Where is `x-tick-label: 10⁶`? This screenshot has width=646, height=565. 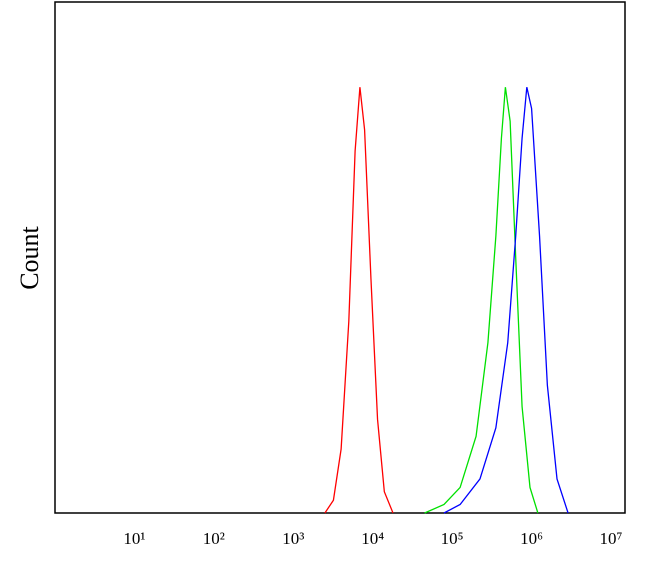 x-tick-label: 10⁶ is located at coordinates (531, 538).